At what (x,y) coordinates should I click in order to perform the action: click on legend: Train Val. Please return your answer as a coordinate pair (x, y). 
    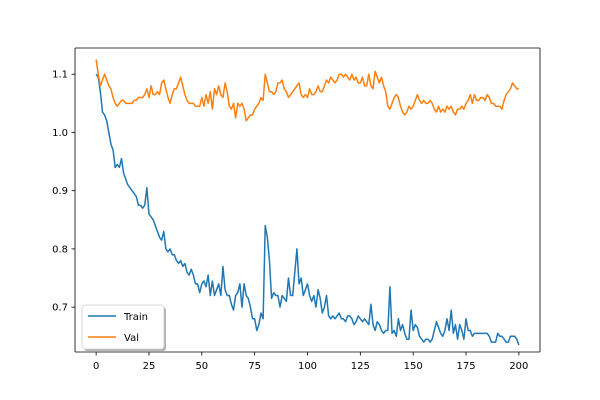
    Looking at the image, I should click on (123, 327).